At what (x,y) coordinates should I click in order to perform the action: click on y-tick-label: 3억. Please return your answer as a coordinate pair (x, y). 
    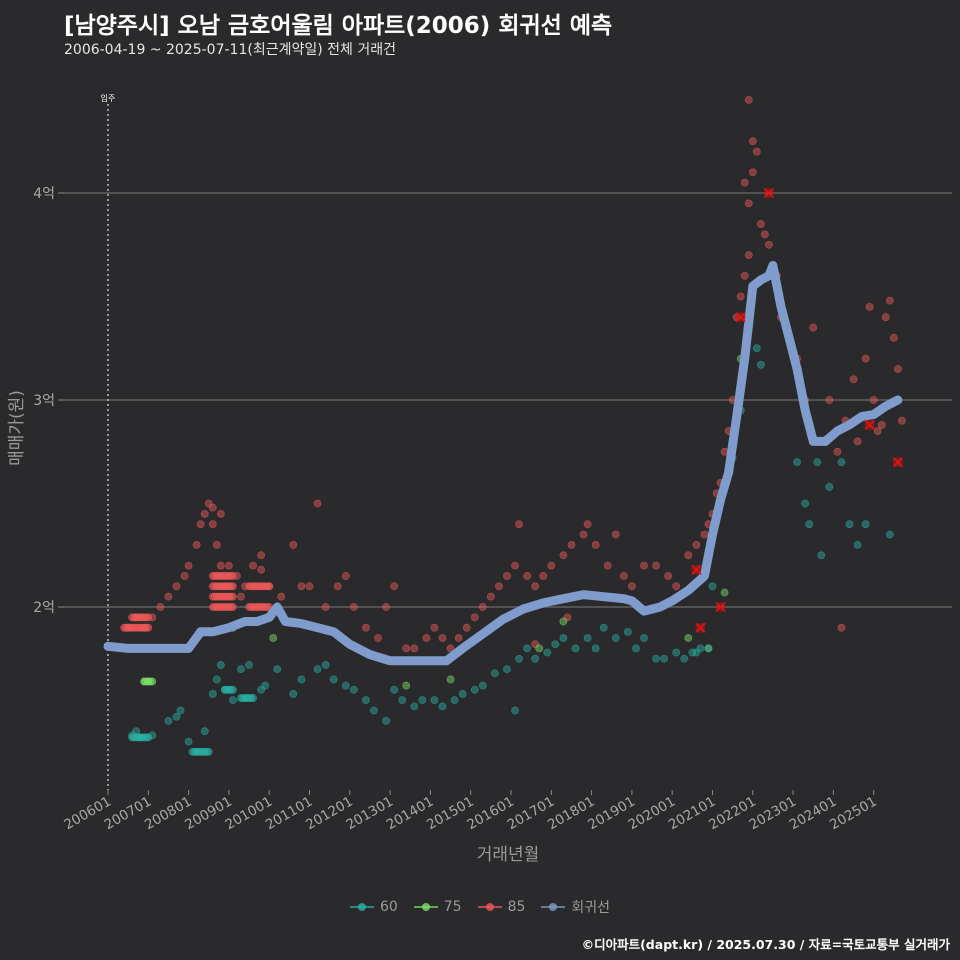
    Looking at the image, I should click on (44, 401).